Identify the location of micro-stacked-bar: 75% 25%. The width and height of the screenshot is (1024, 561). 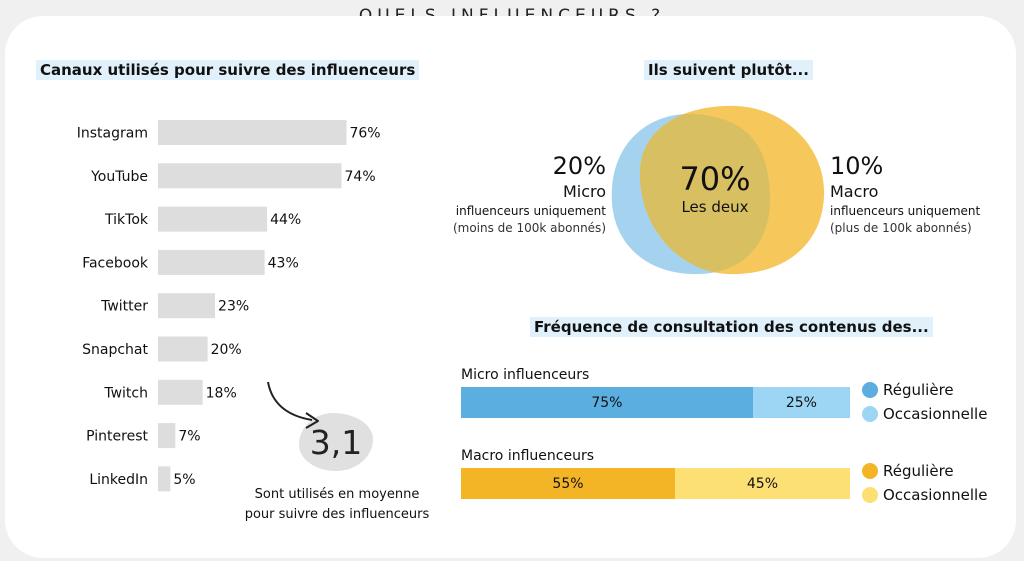
(655, 402).